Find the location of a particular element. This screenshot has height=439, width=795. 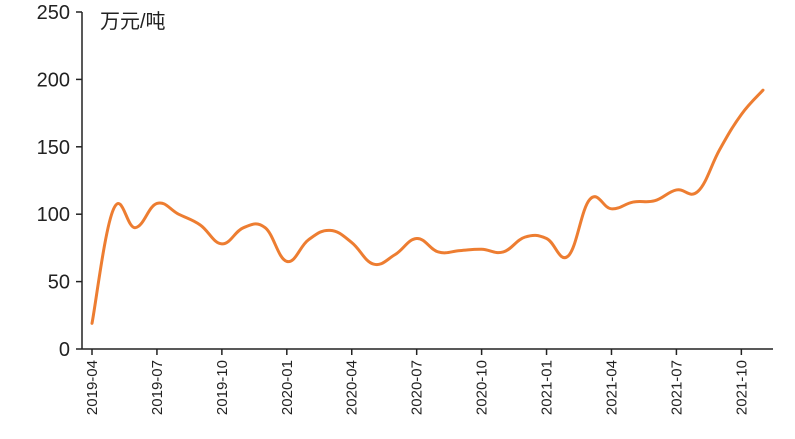

x-tick-label: 2021-07 is located at coordinates (676, 387).